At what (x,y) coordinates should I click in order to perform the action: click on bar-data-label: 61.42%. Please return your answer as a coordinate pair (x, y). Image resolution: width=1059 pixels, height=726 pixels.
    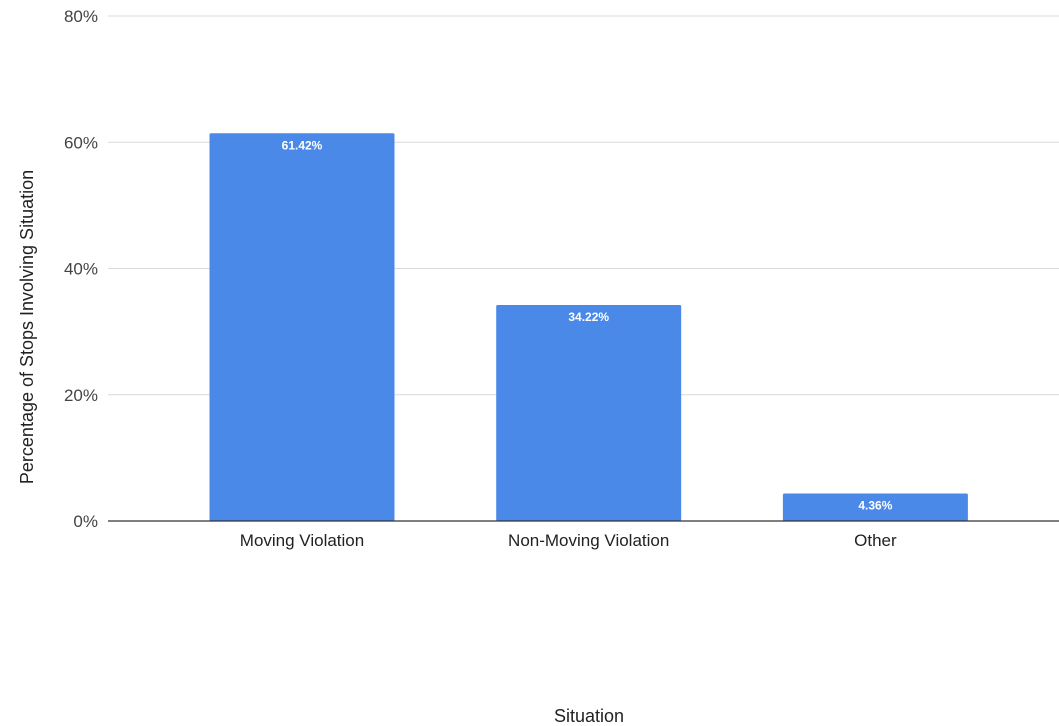
    Looking at the image, I should click on (302, 145).